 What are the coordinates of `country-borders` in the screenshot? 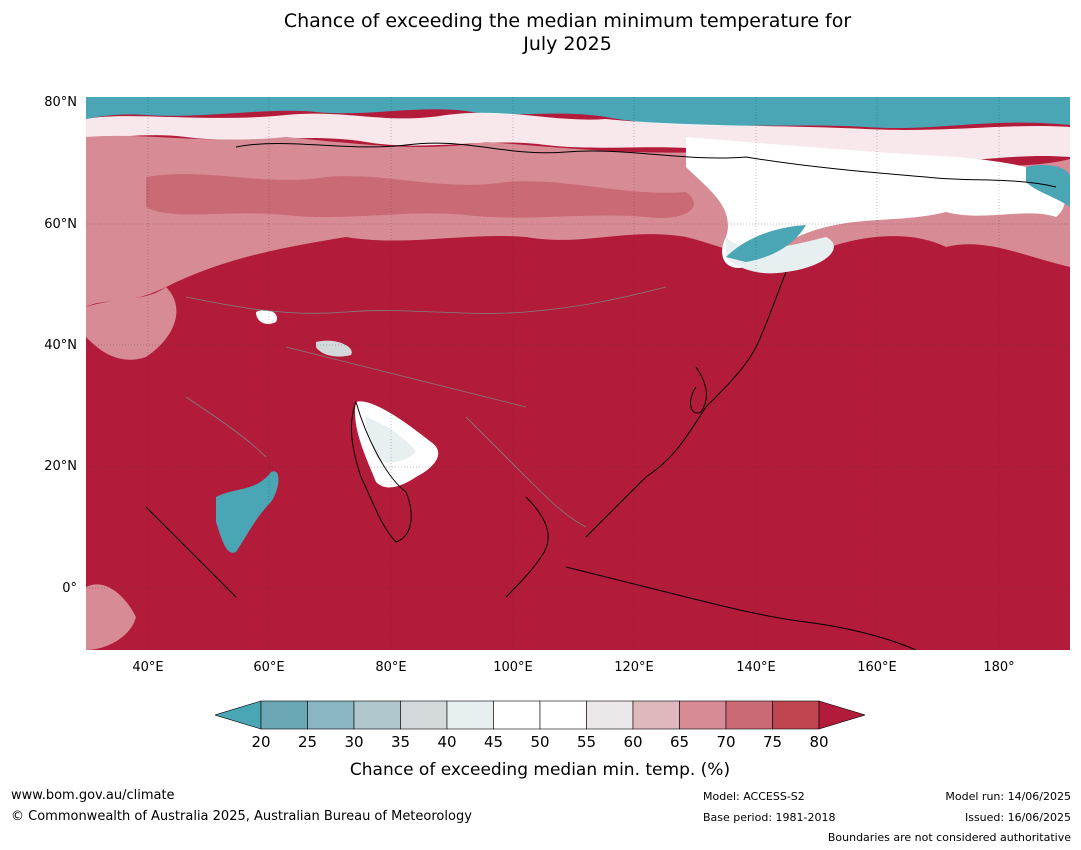 It's located at (426, 407).